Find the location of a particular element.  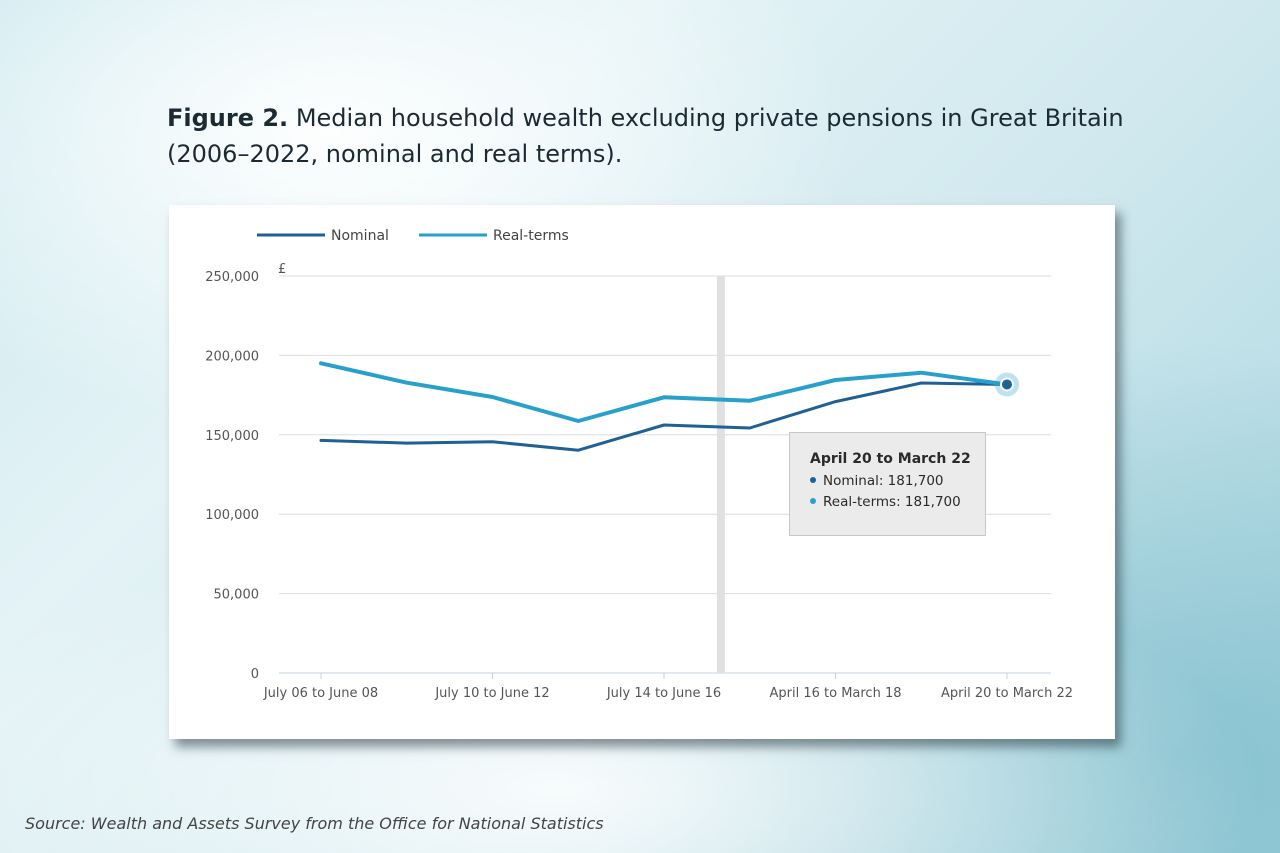

y-axis-unit: £ is located at coordinates (282, 269).